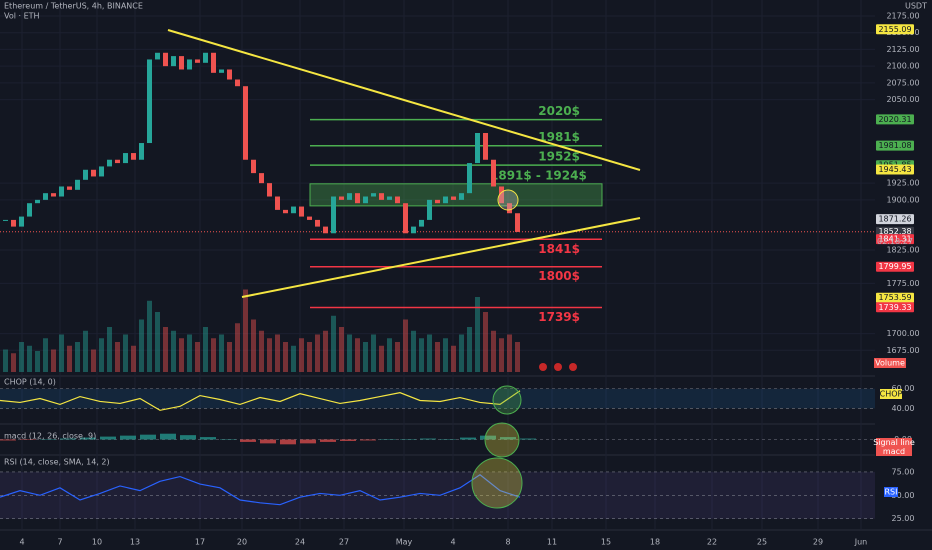  What do you see at coordinates (902, 99) in the screenshot?
I see `price-tick-label: 2050.00` at bounding box center [902, 99].